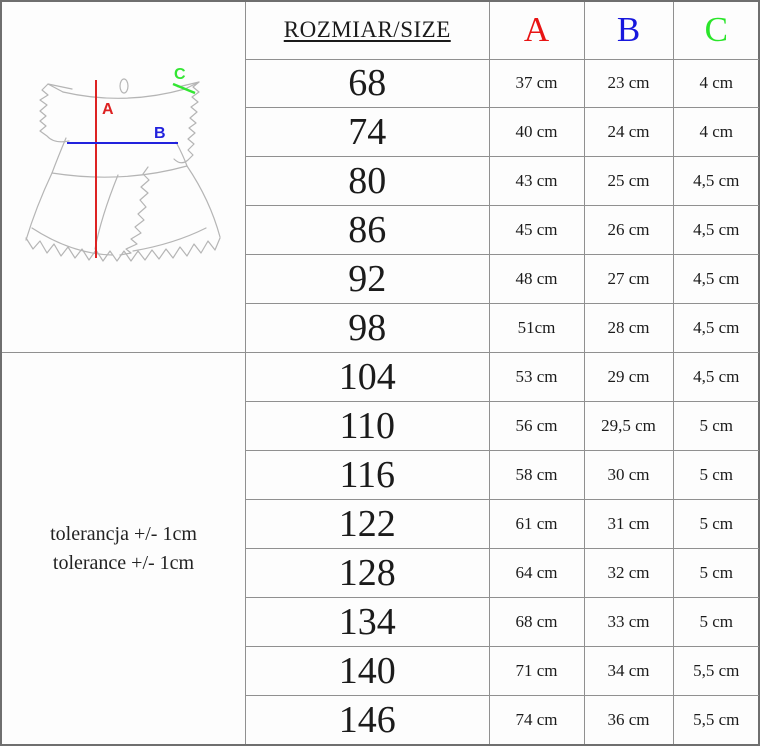 This screenshot has width=760, height=746. I want to click on size-cell: 116, so click(368, 475).